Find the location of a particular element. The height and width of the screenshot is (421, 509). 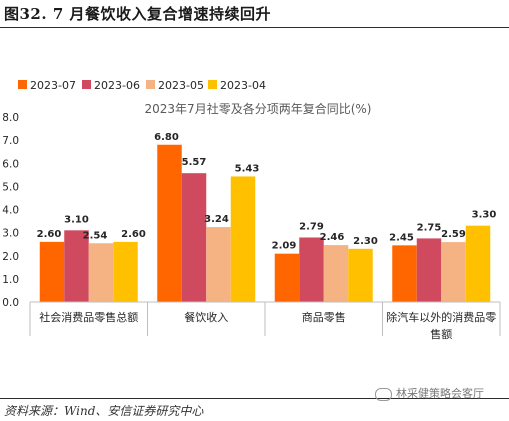

x-tick-label: 餐饮收入 is located at coordinates (206, 317).